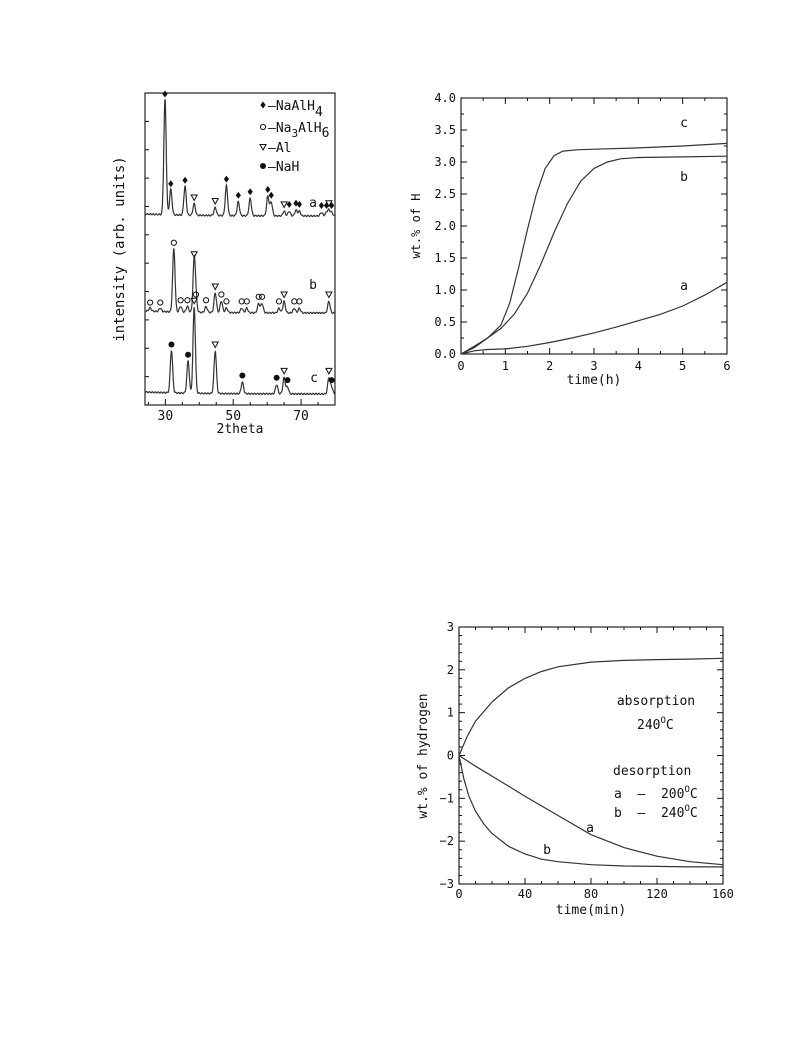  Describe the element at coordinates (594, 248) in the screenshot. I see `kin-curves` at that location.